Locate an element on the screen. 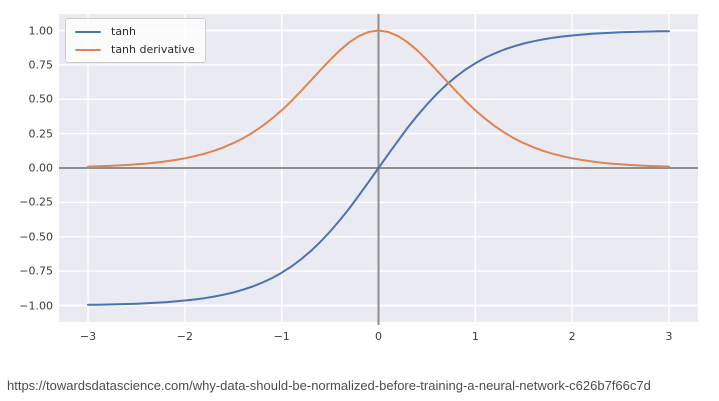 This screenshot has height=401, width=719. tanh-line-swatch is located at coordinates (88, 31).